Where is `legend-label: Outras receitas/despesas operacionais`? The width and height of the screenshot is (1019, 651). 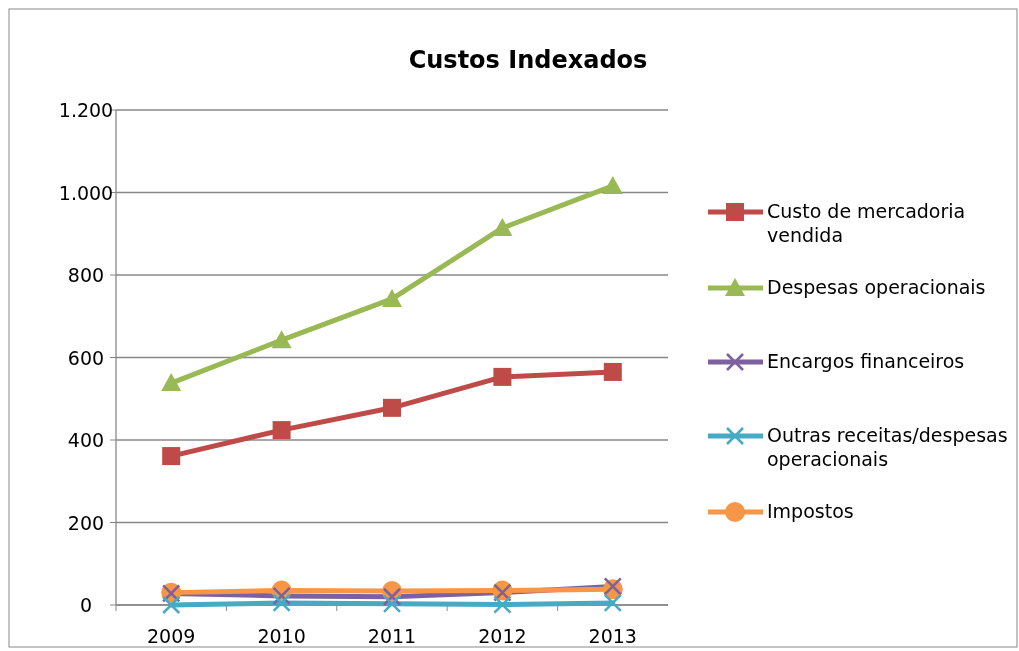
legend-label: Outras receitas/despesas operacionais is located at coordinates (887, 447).